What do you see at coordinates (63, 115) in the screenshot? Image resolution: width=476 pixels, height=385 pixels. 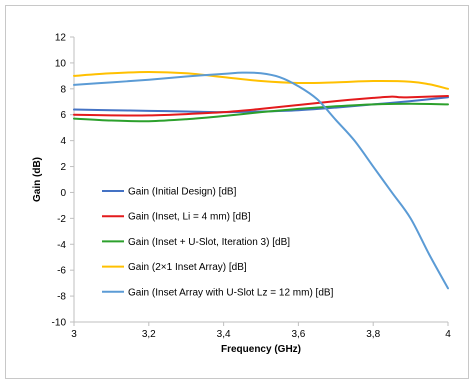 I see `y-tick-label: 6` at bounding box center [63, 115].